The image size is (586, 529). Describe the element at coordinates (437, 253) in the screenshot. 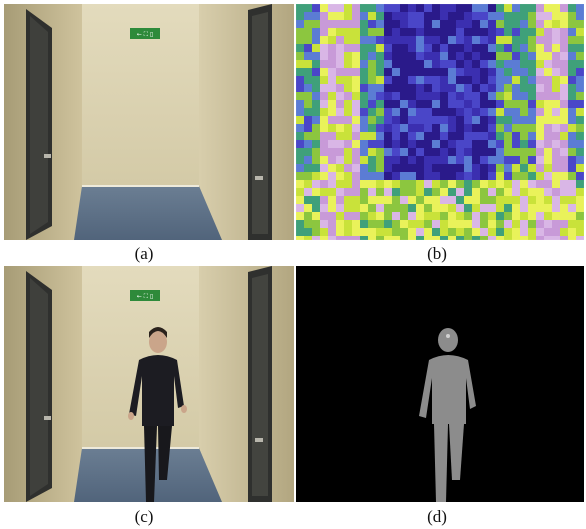

I see `caption-b: (b)` at that location.